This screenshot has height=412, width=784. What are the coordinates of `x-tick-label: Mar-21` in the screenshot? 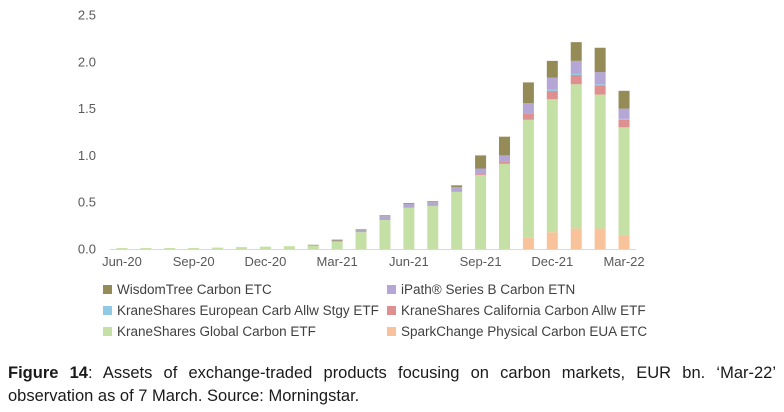 It's located at (337, 261).